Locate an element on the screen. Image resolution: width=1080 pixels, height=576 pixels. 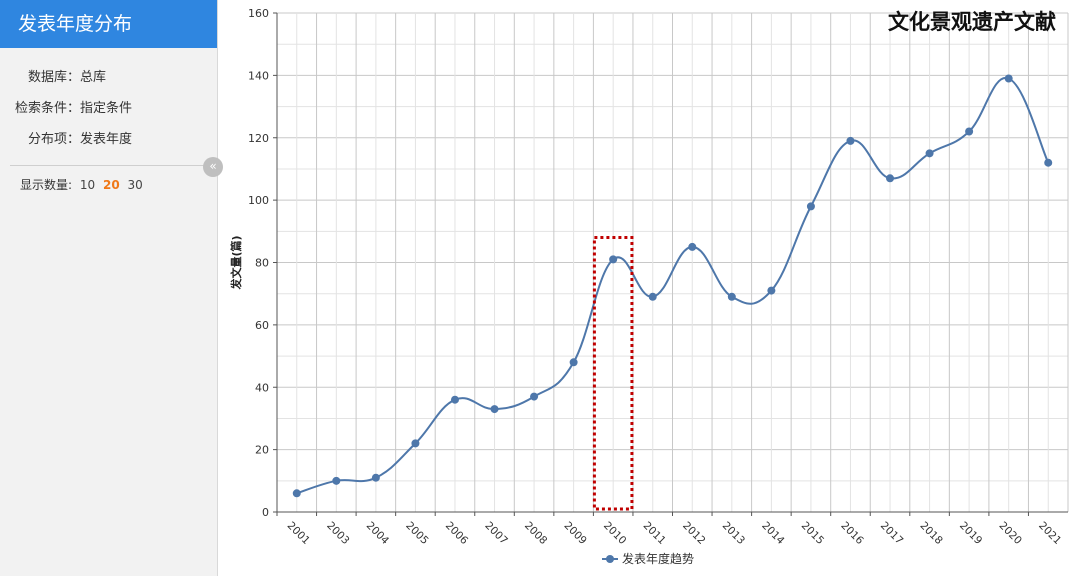
data-point-2020 is located at coordinates (1008, 78).